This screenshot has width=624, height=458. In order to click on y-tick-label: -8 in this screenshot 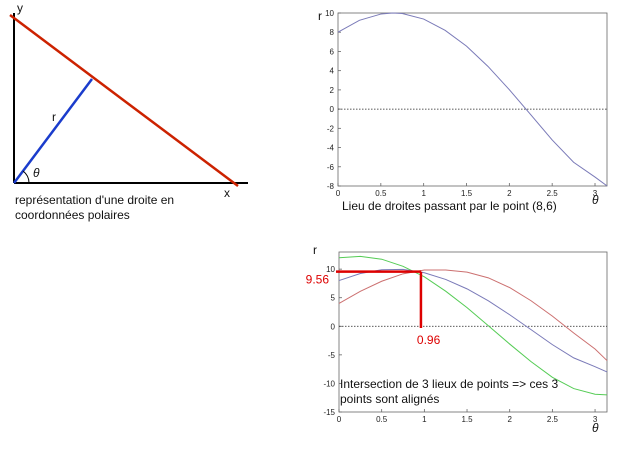, I will do `click(331, 186)`.